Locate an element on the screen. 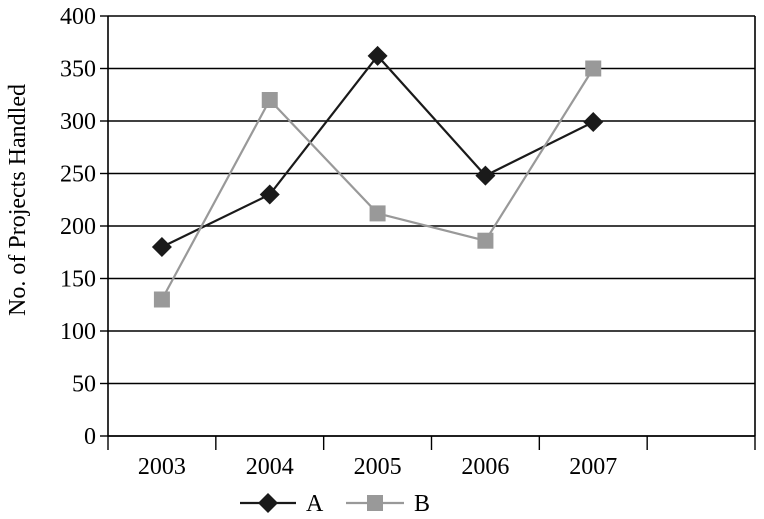  x-tick-label: 2006 is located at coordinates (485, 467).